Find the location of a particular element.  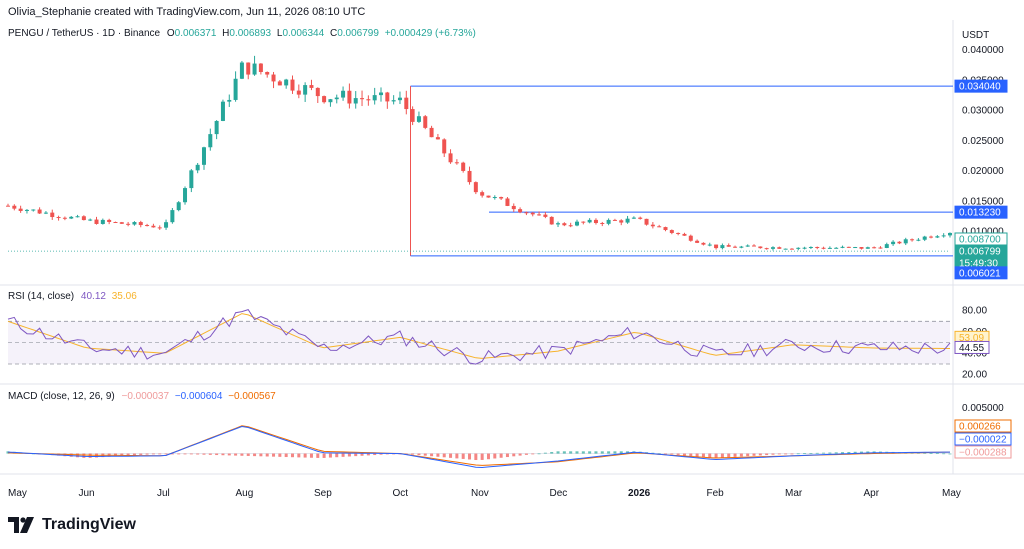

price-badge-label: 0.034040 is located at coordinates (980, 87).